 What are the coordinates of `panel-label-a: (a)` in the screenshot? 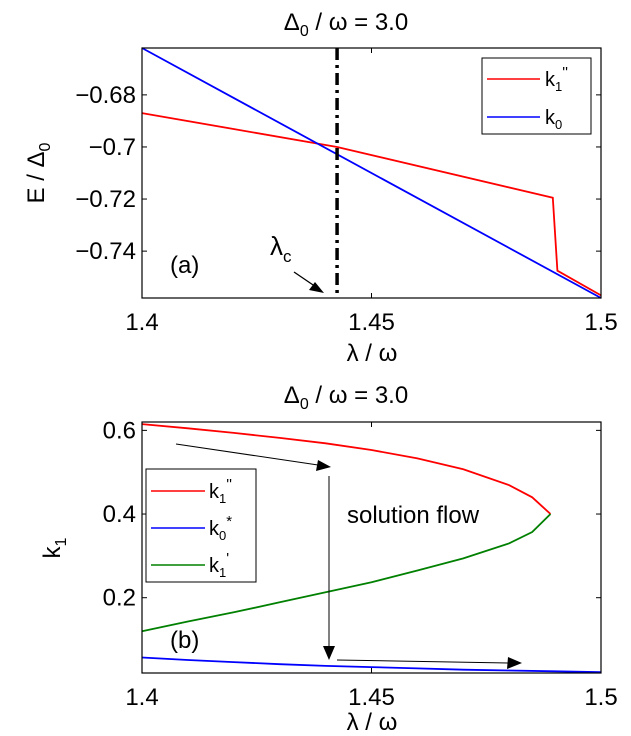 It's located at (184, 265).